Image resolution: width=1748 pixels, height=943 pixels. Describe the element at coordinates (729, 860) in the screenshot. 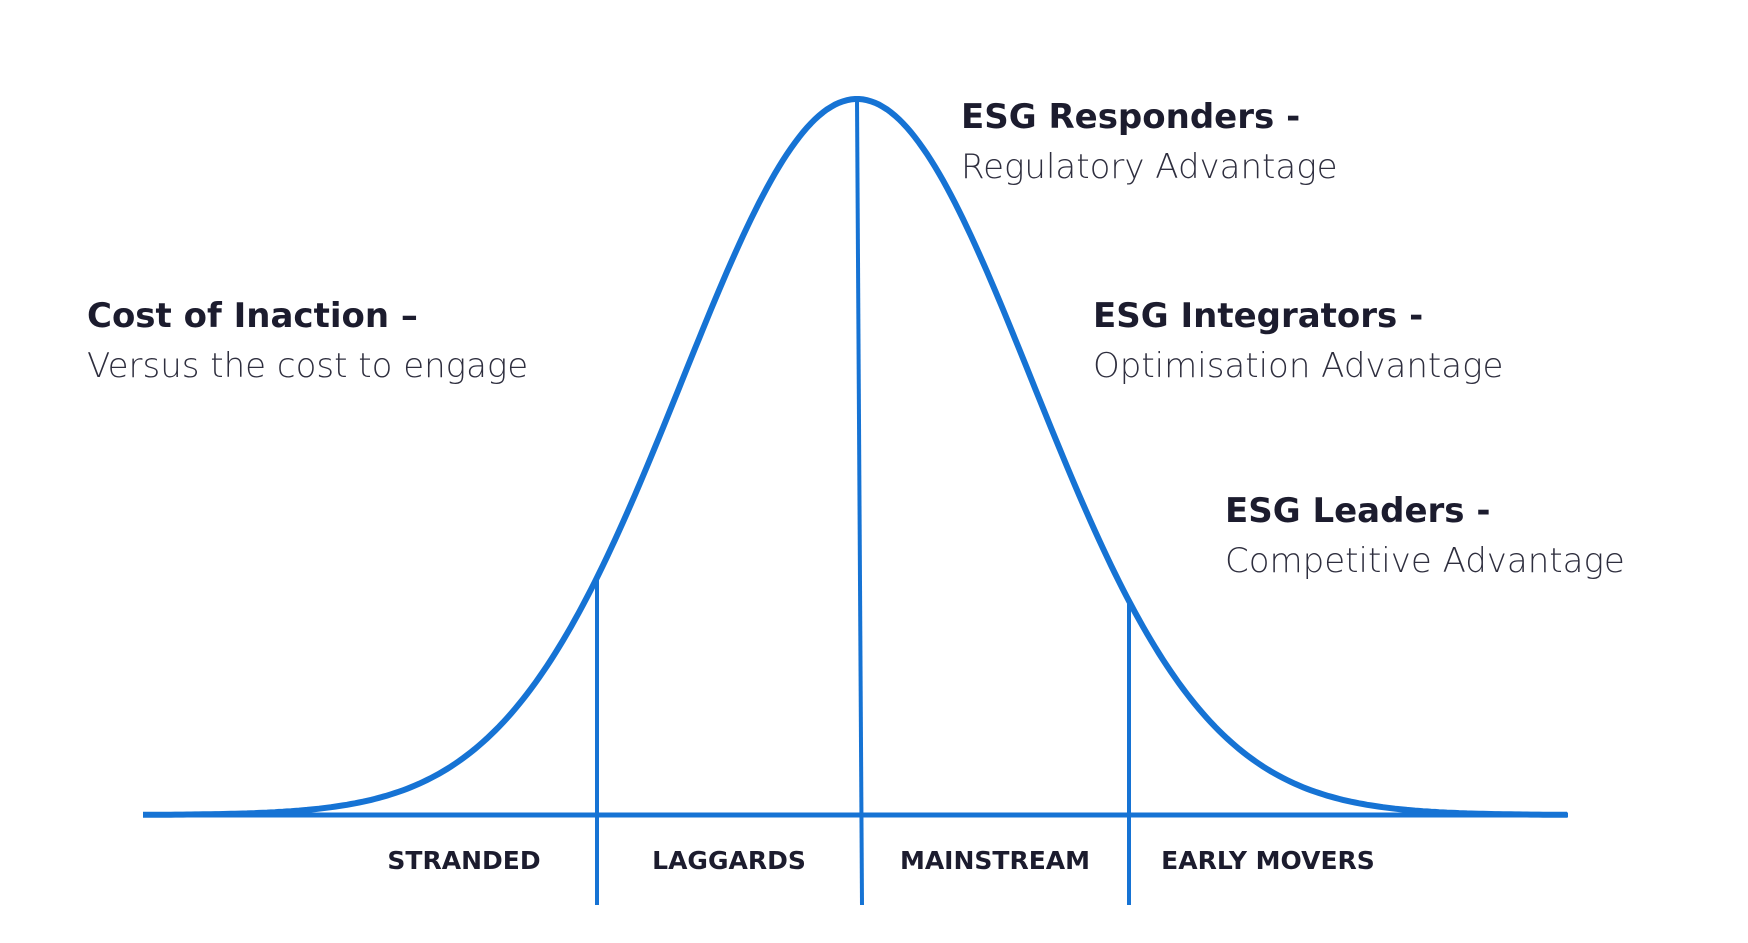

I see `segment-label: LAGGARDS` at that location.